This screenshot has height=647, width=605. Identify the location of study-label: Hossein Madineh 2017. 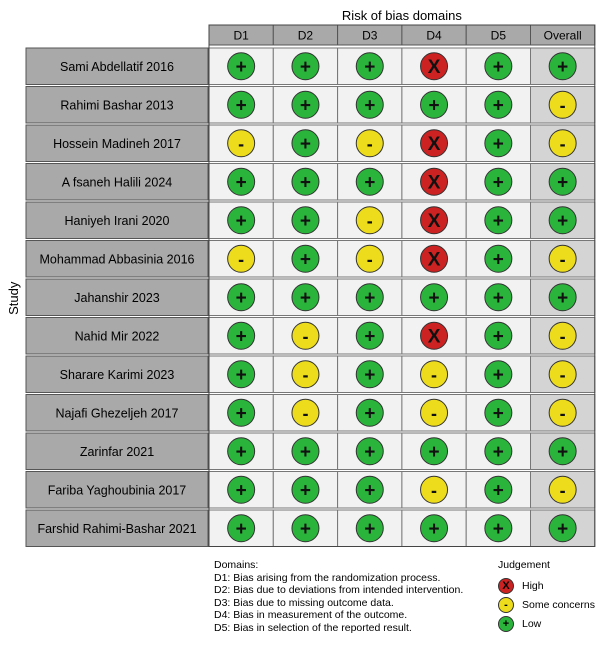
(117, 144).